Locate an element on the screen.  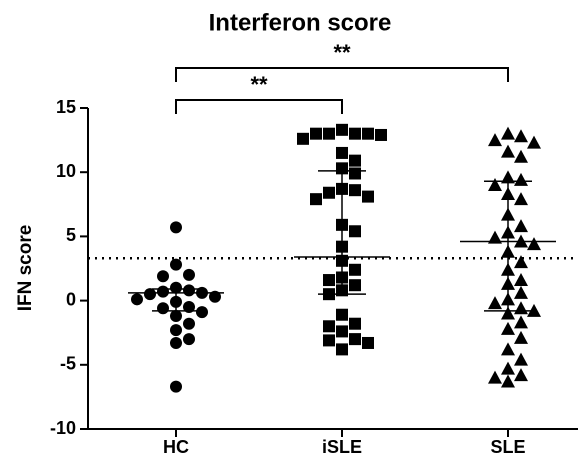
y-tick-label: 15 is located at coordinates (66, 107).